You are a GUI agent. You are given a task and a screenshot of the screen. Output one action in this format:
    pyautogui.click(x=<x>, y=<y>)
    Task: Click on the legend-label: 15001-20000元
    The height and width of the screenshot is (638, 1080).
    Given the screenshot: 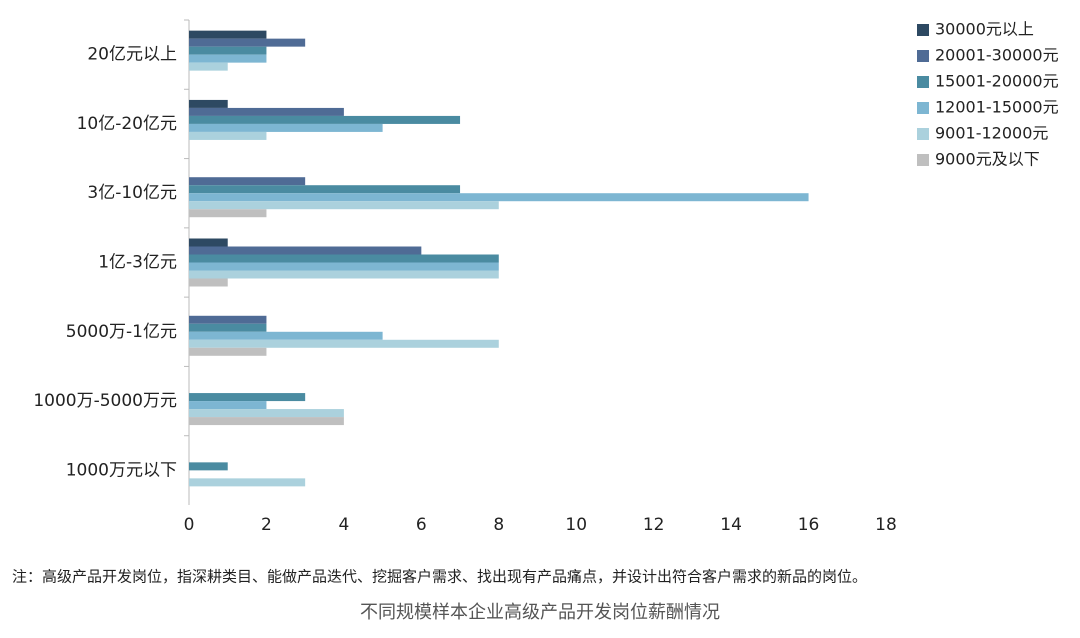 What is the action you would take?
    pyautogui.click(x=997, y=81)
    